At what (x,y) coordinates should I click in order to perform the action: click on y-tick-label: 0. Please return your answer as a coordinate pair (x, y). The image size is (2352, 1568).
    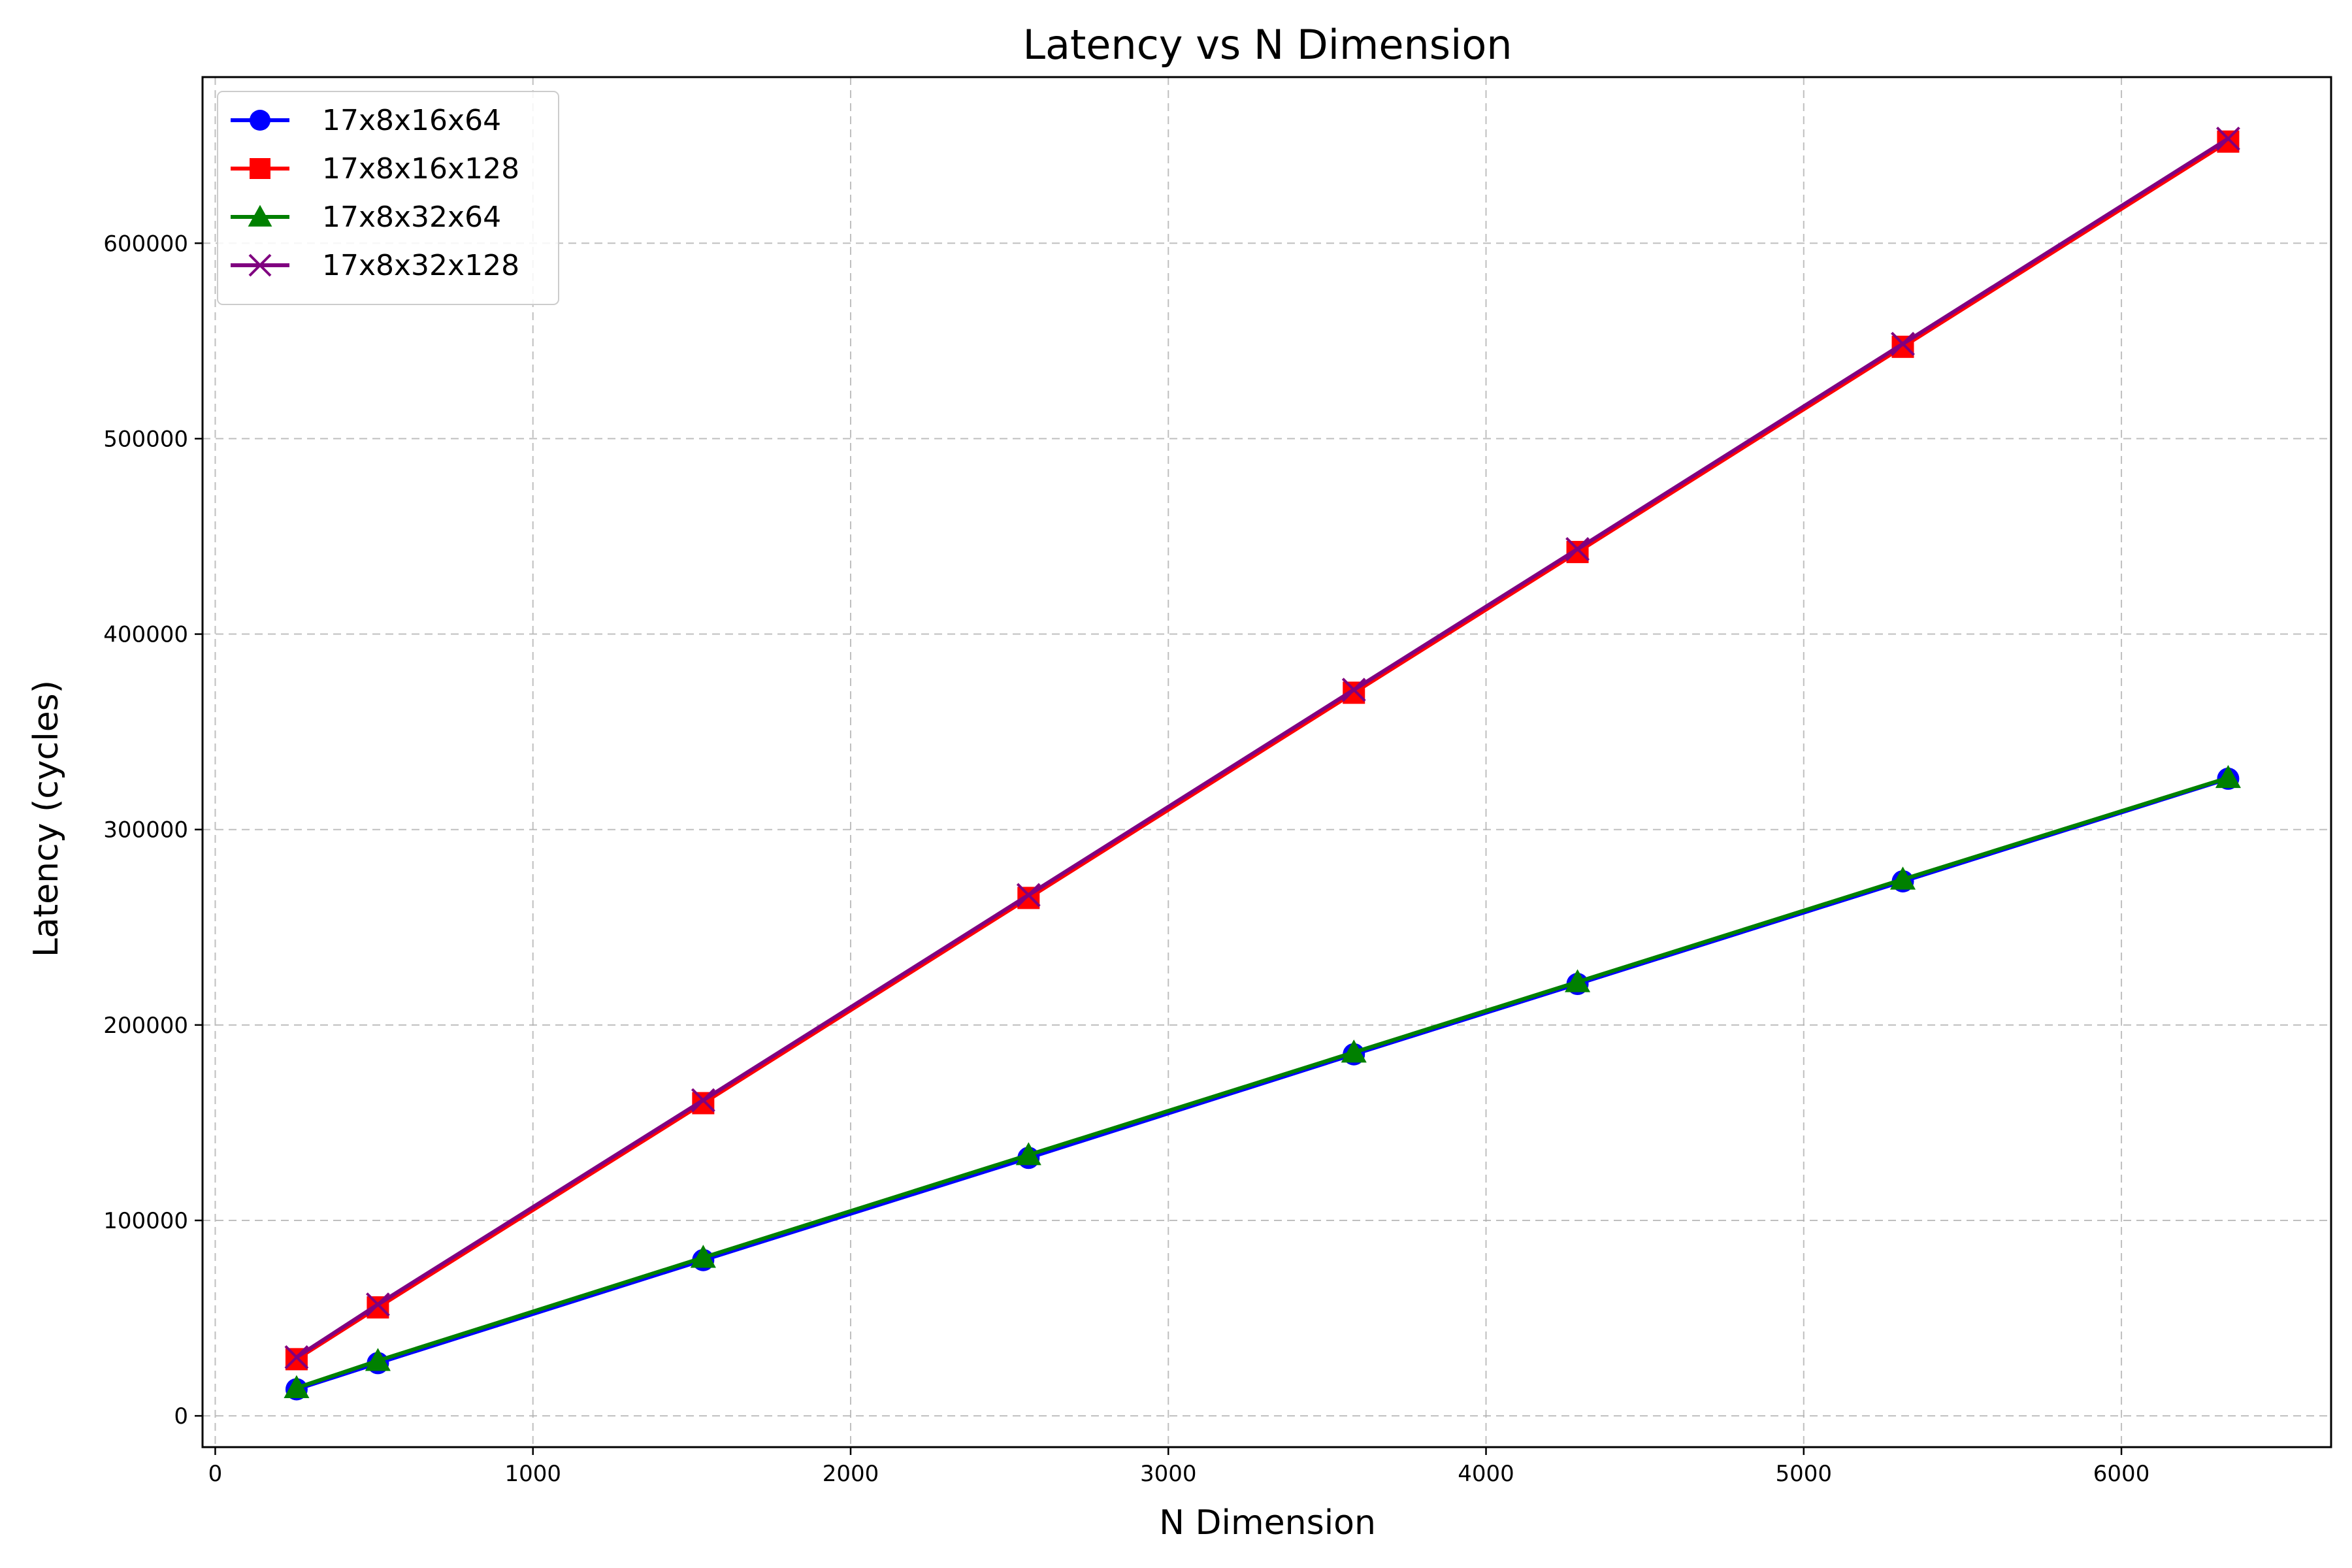
    Looking at the image, I should click on (181, 1416).